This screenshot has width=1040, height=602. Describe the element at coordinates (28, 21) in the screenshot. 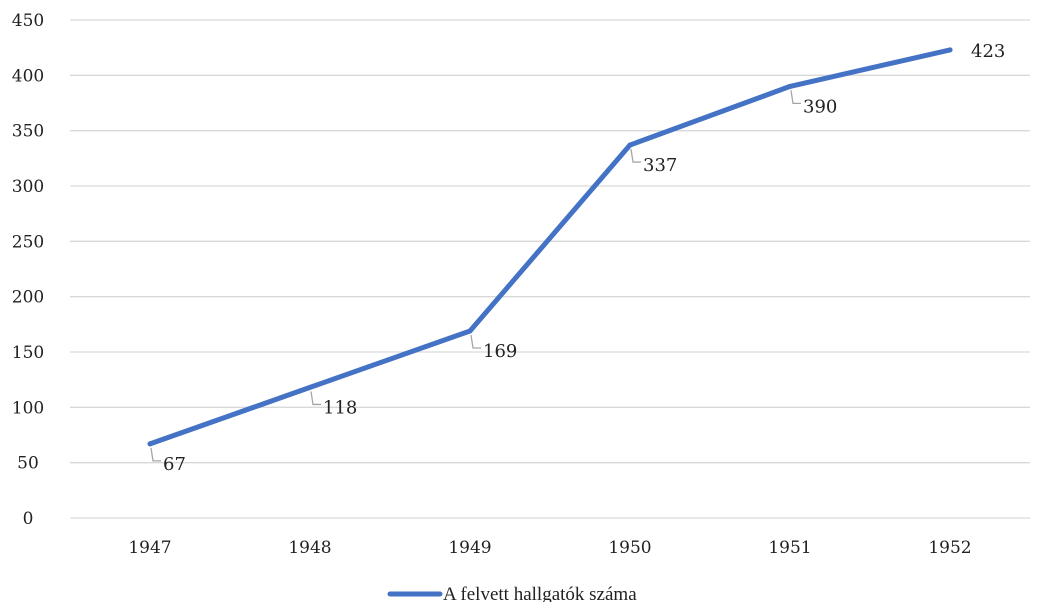

I see `y-tick-label: 450` at that location.